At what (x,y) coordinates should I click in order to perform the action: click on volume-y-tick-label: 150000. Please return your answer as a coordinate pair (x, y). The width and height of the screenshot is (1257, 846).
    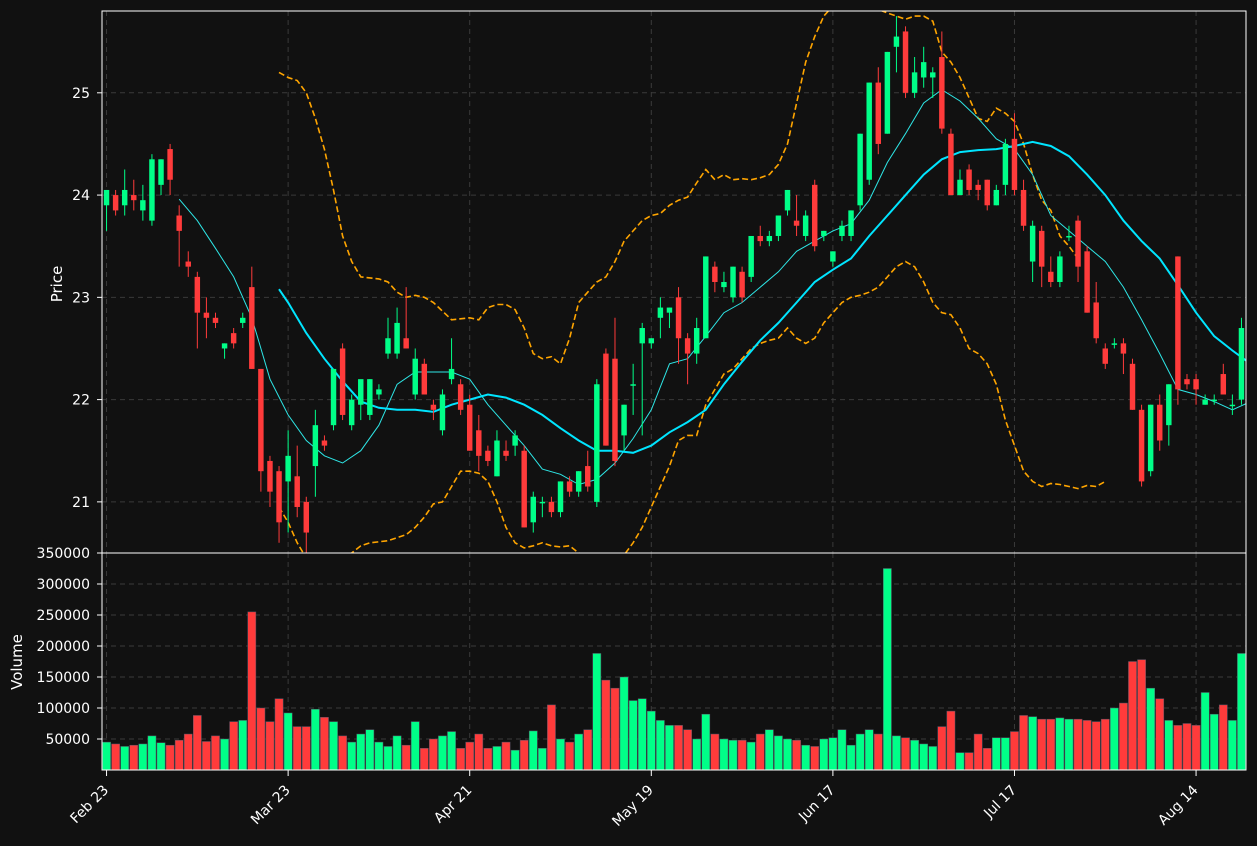
    Looking at the image, I should click on (63, 678).